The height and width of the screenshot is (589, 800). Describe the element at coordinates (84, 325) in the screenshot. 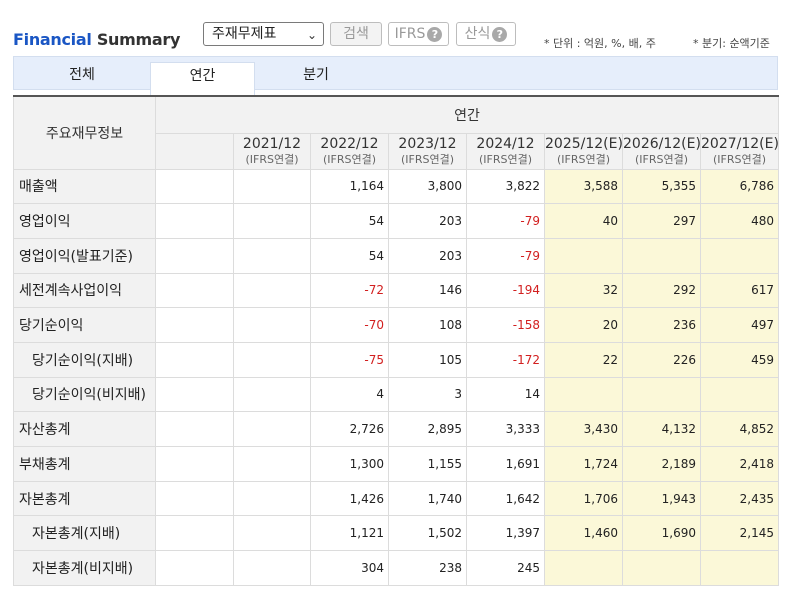

I see `row-label: 당기순이익` at that location.